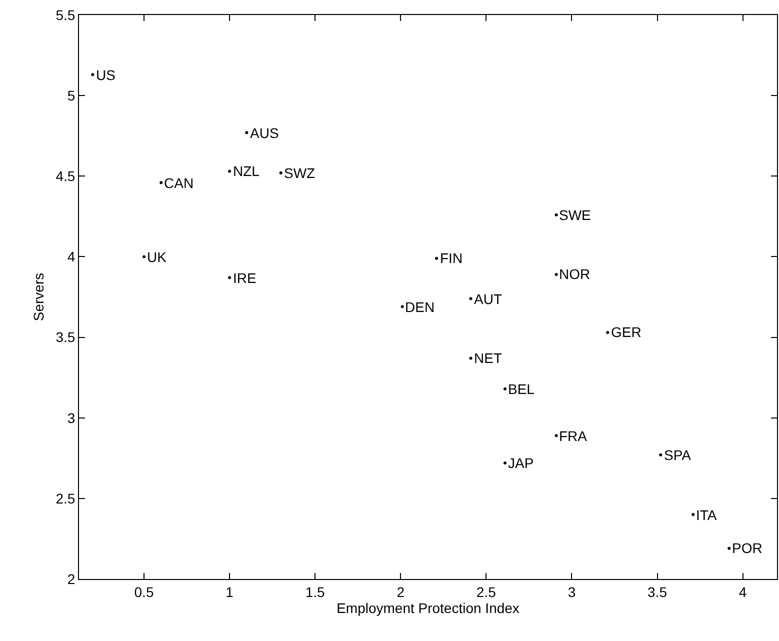 The width and height of the screenshot is (779, 641). Describe the element at coordinates (428, 608) in the screenshot. I see `x-axis-title: Employment Protection Index` at that location.